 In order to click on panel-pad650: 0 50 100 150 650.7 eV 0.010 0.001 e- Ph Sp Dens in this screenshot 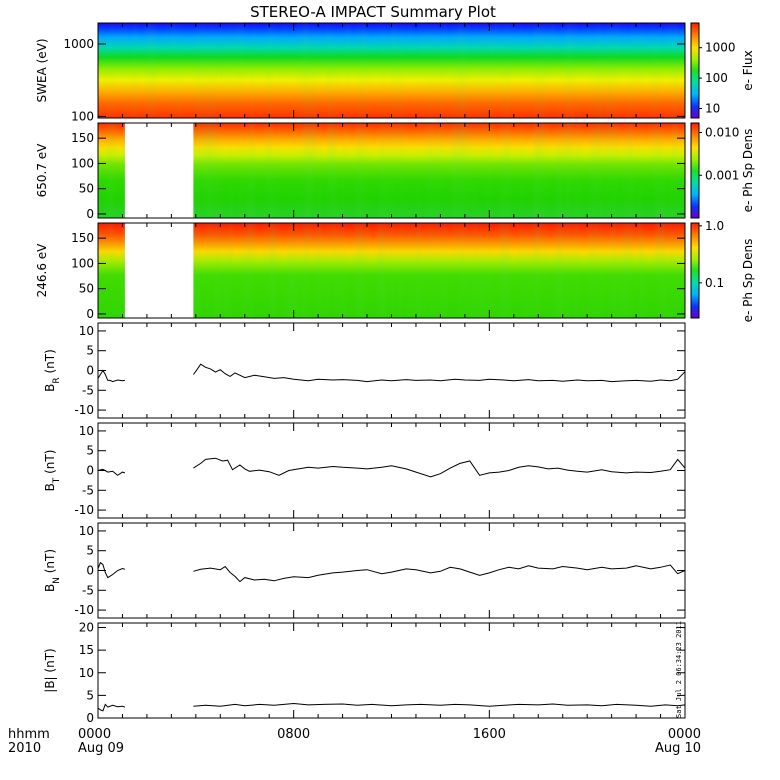, I will do `click(395, 171)`.